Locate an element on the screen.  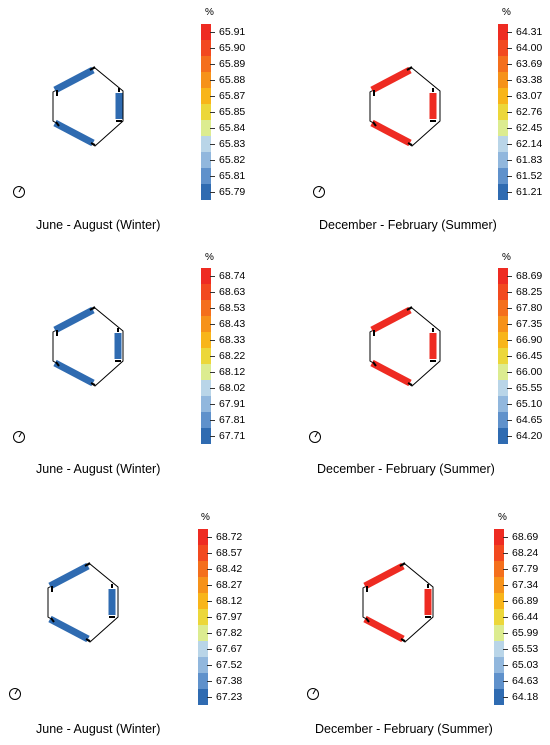
legend-entry: 68.02 is located at coordinates (223, 388).